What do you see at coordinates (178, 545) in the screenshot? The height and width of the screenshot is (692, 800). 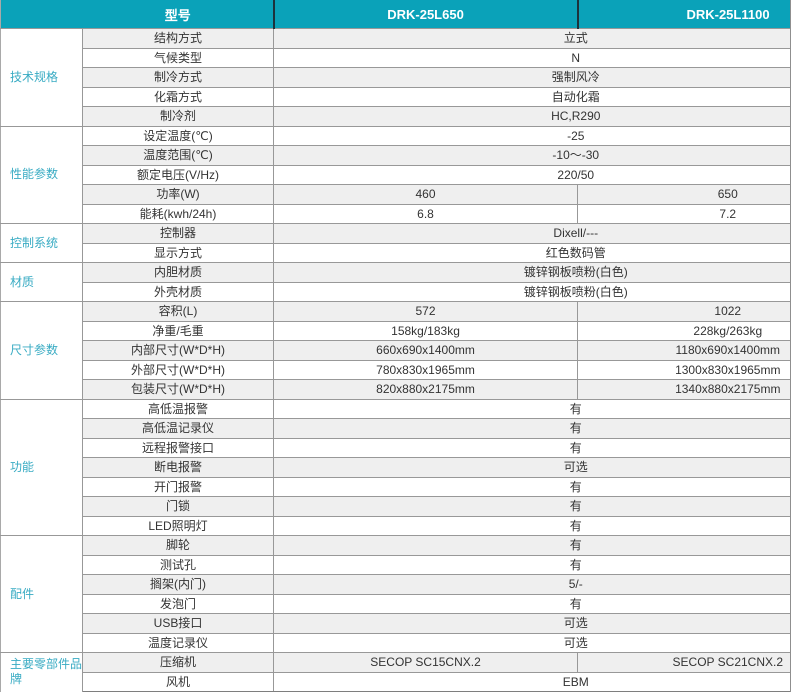 I see `spec-label: 脚轮` at bounding box center [178, 545].